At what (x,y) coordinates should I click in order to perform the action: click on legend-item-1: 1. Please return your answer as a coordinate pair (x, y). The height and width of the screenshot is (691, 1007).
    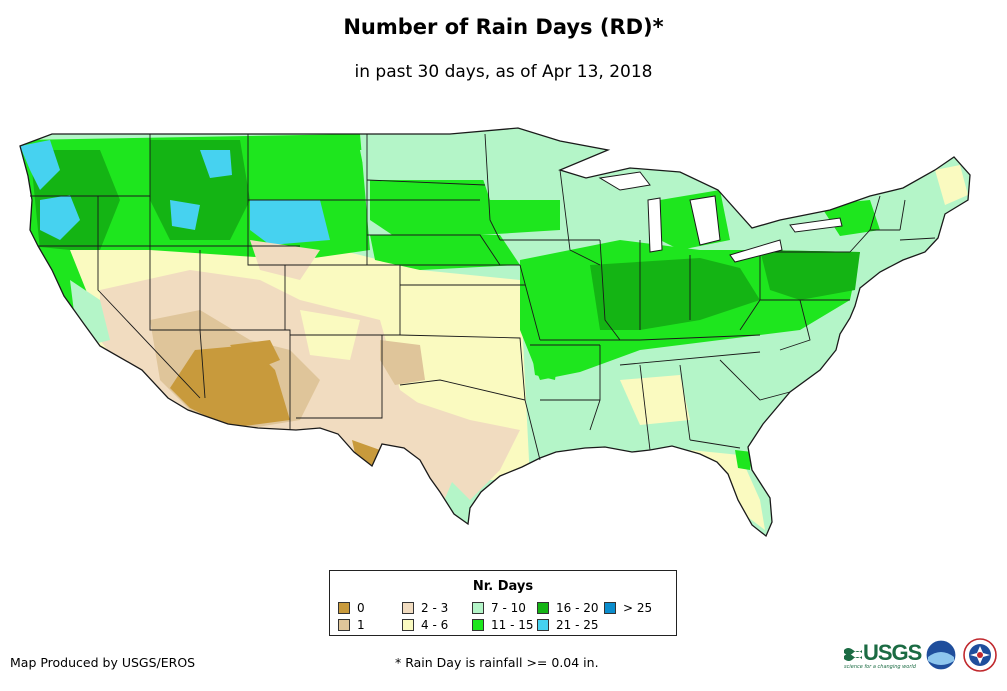
    Looking at the image, I should click on (351, 625).